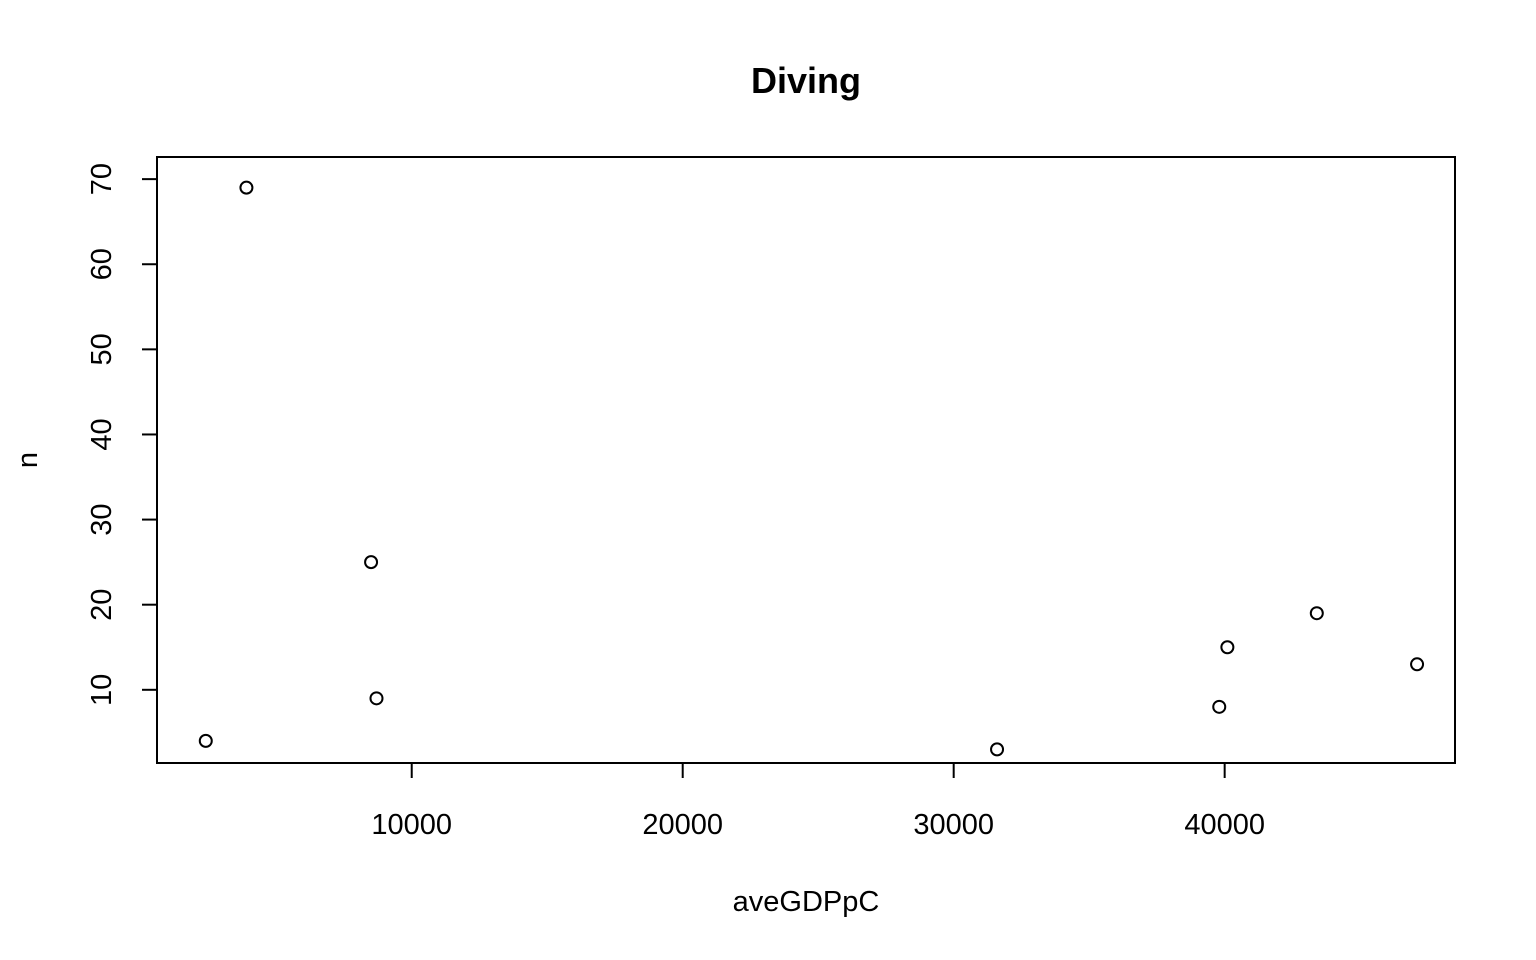 The height and width of the screenshot is (960, 1536). Describe the element at coordinates (806, 80) in the screenshot. I see `chart-title: Diving` at that location.